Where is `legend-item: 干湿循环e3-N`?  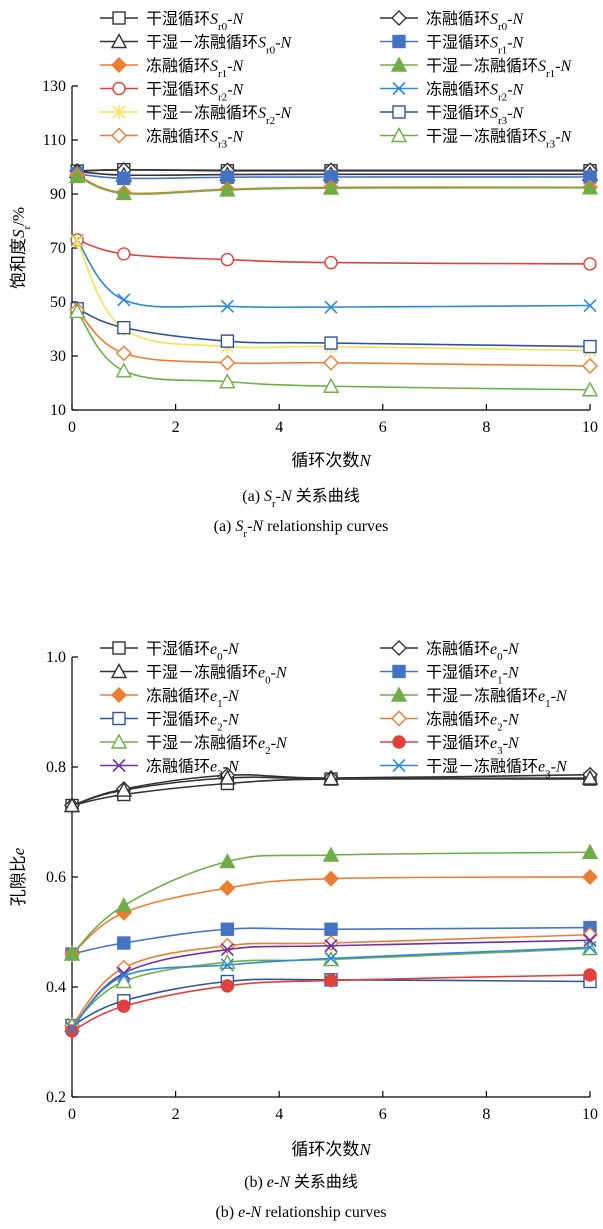
legend-item: 干湿循环e3-N is located at coordinates (450, 745).